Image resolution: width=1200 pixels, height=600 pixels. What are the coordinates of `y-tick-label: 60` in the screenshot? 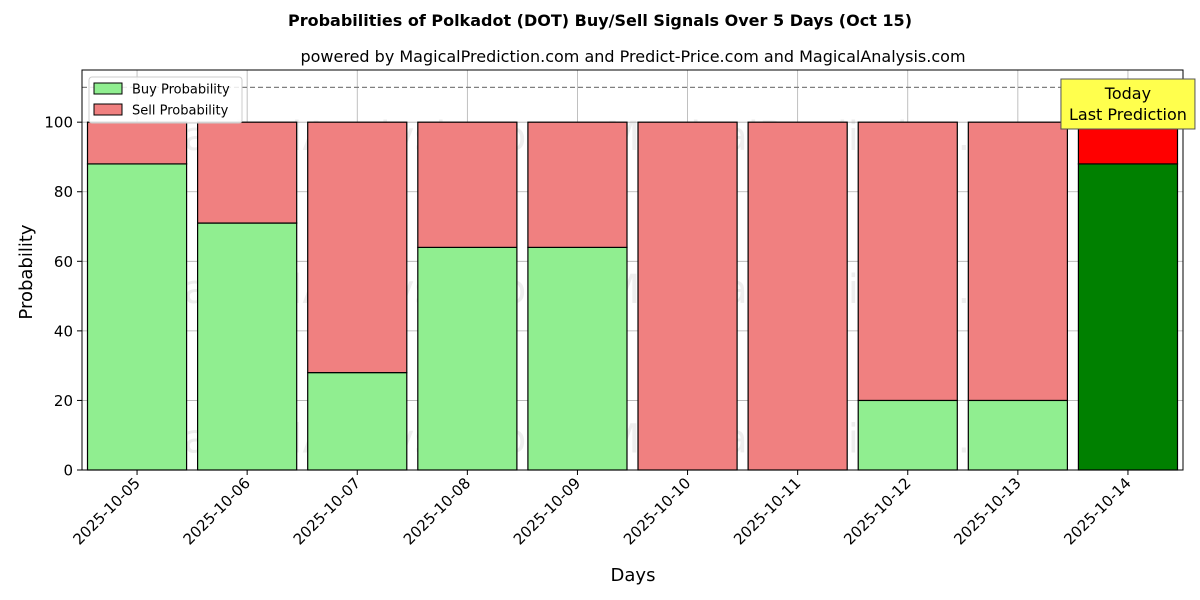 It's located at (63, 262).